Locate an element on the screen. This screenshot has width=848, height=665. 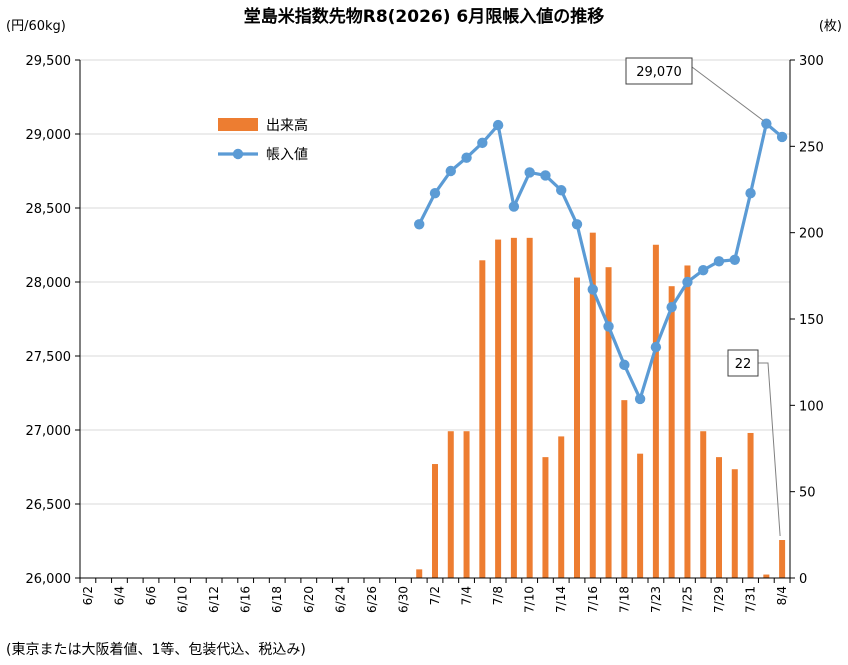
x-axis-tick-label: 6/6 is located at coordinates (151, 595).